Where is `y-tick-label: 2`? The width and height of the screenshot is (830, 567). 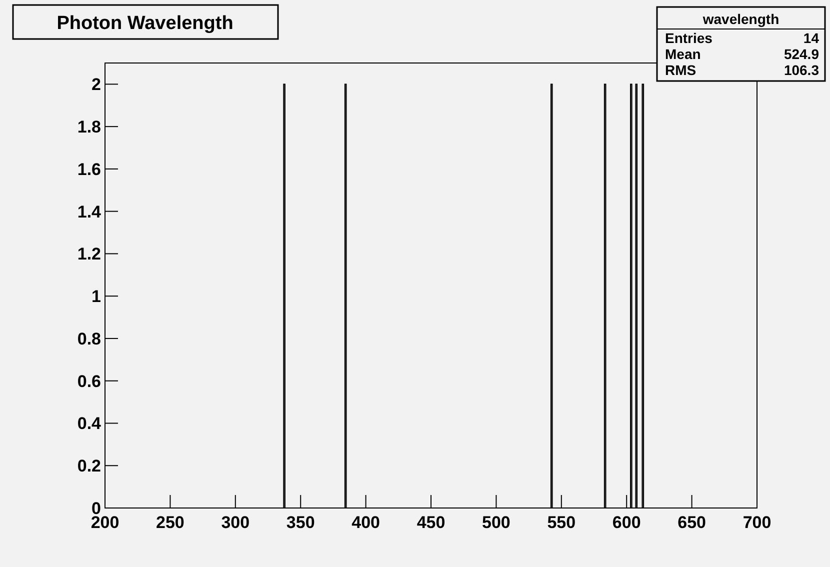
y-tick-label: 2 is located at coordinates (96, 84).